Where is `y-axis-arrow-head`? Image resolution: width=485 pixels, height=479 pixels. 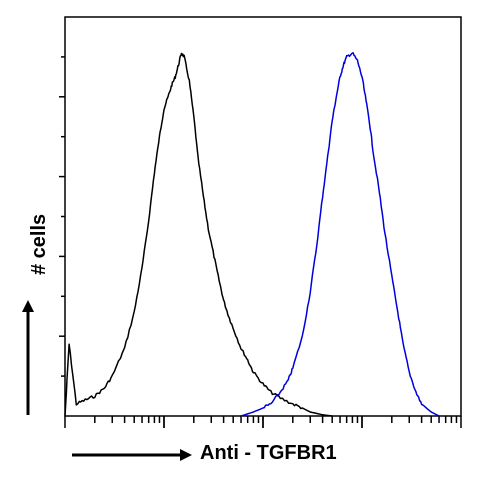 y-axis-arrow-head is located at coordinates (28, 306).